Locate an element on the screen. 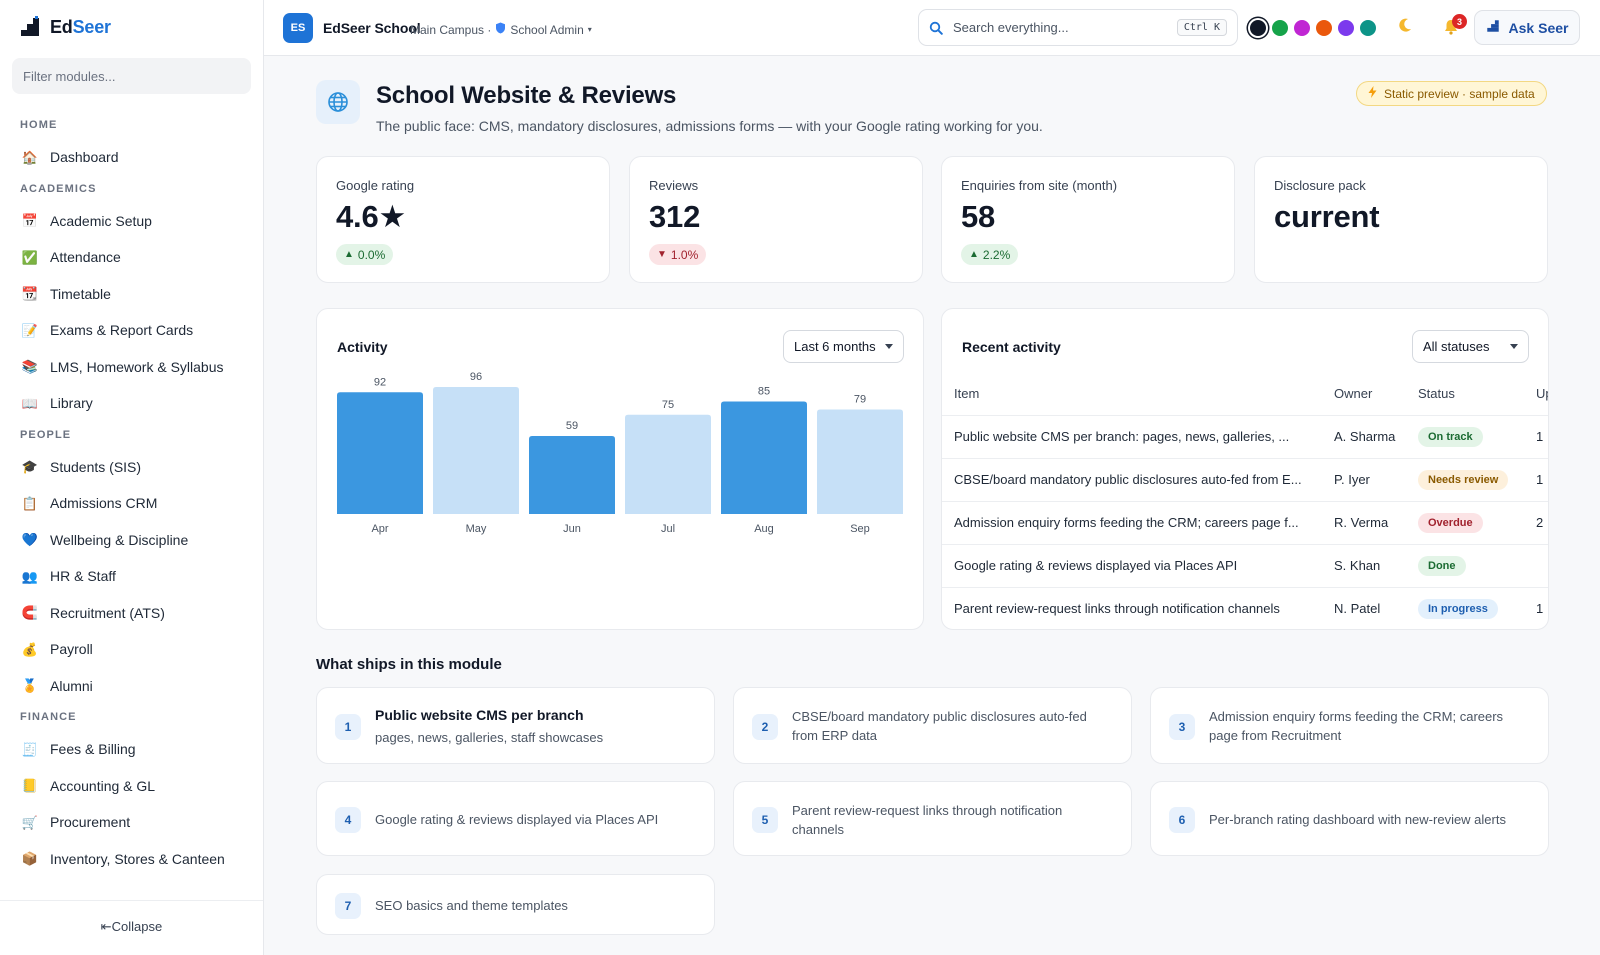 The image size is (1600, 955). cart-icon: 🛒 is located at coordinates (30, 822).